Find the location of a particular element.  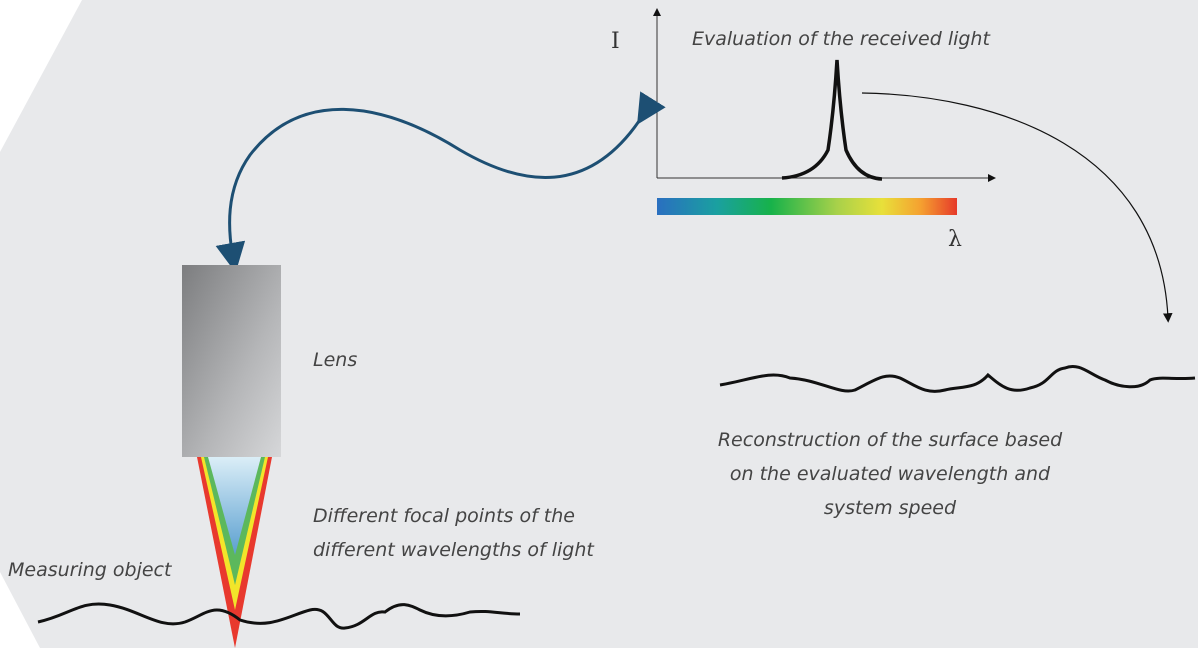

reconstruction-label: Reconstruction of the surface based is located at coordinates (890, 440).